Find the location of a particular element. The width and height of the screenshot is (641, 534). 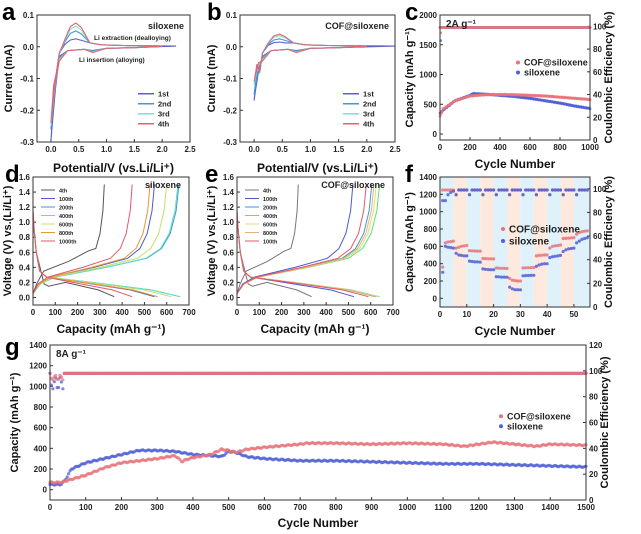

panel-label: e is located at coordinates (211, 174).